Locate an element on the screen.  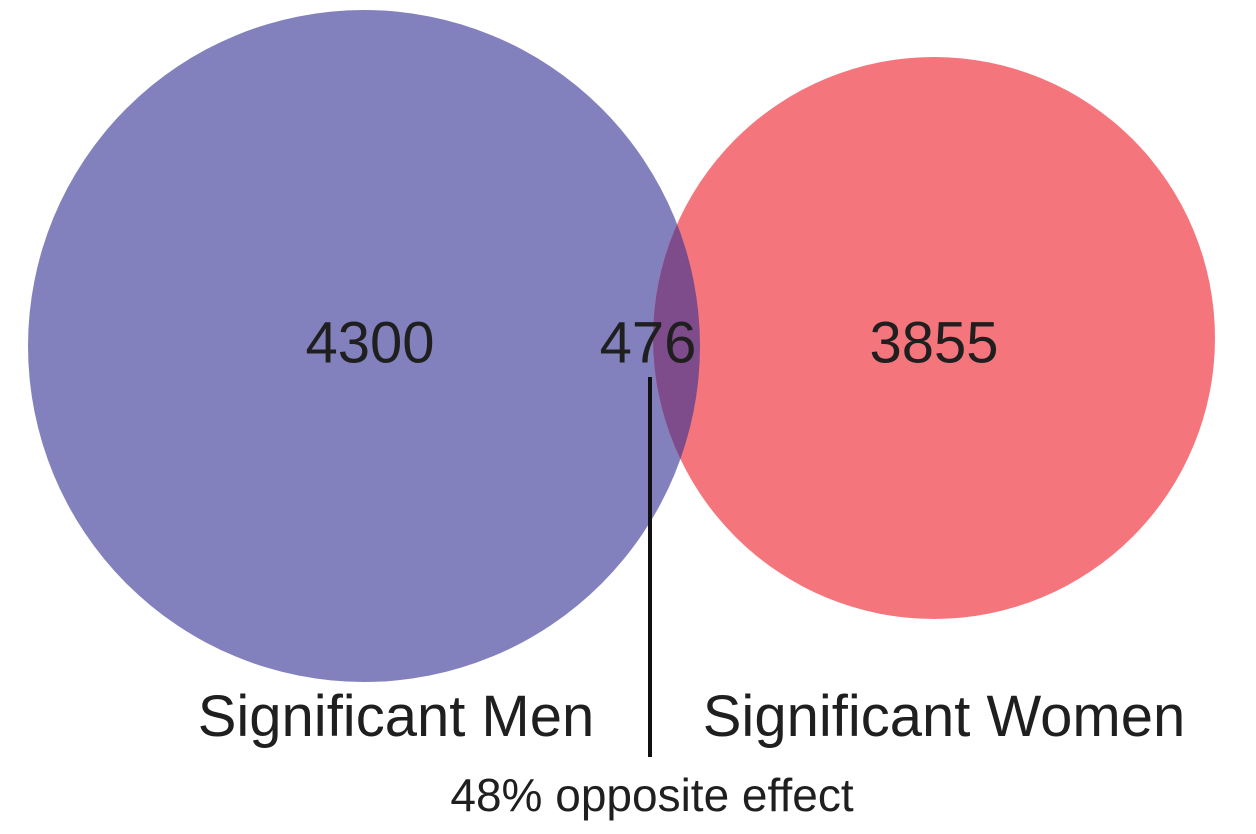
opposite-effect-annotation: 48% opposite effect is located at coordinates (651, 795).